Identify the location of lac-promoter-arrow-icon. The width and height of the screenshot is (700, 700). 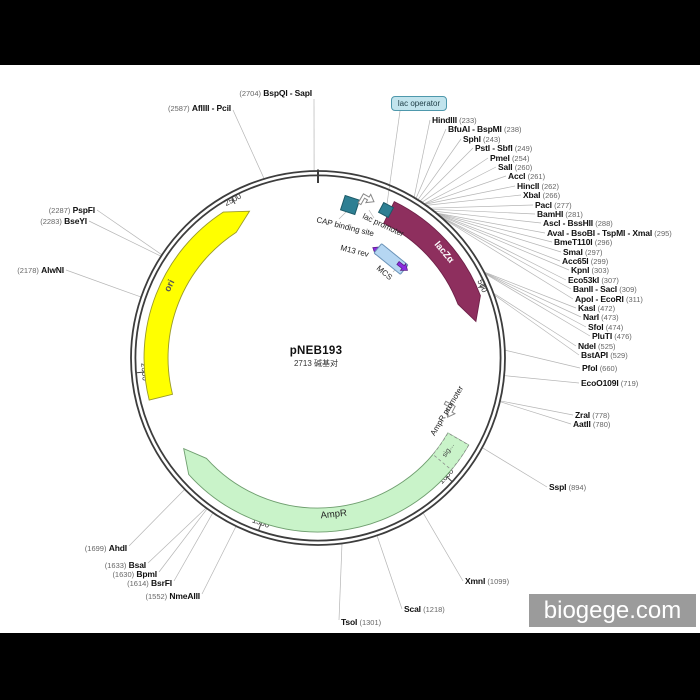
(366, 199).